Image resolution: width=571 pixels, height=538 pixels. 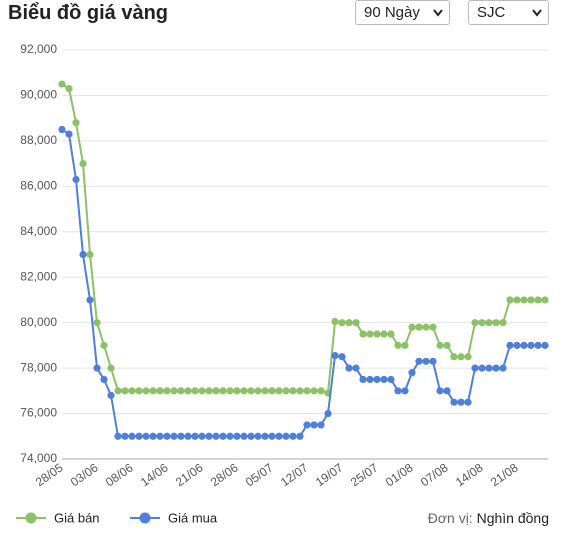 What do you see at coordinates (174, 517) in the screenshot?
I see `legend-item: Giá mua` at bounding box center [174, 517].